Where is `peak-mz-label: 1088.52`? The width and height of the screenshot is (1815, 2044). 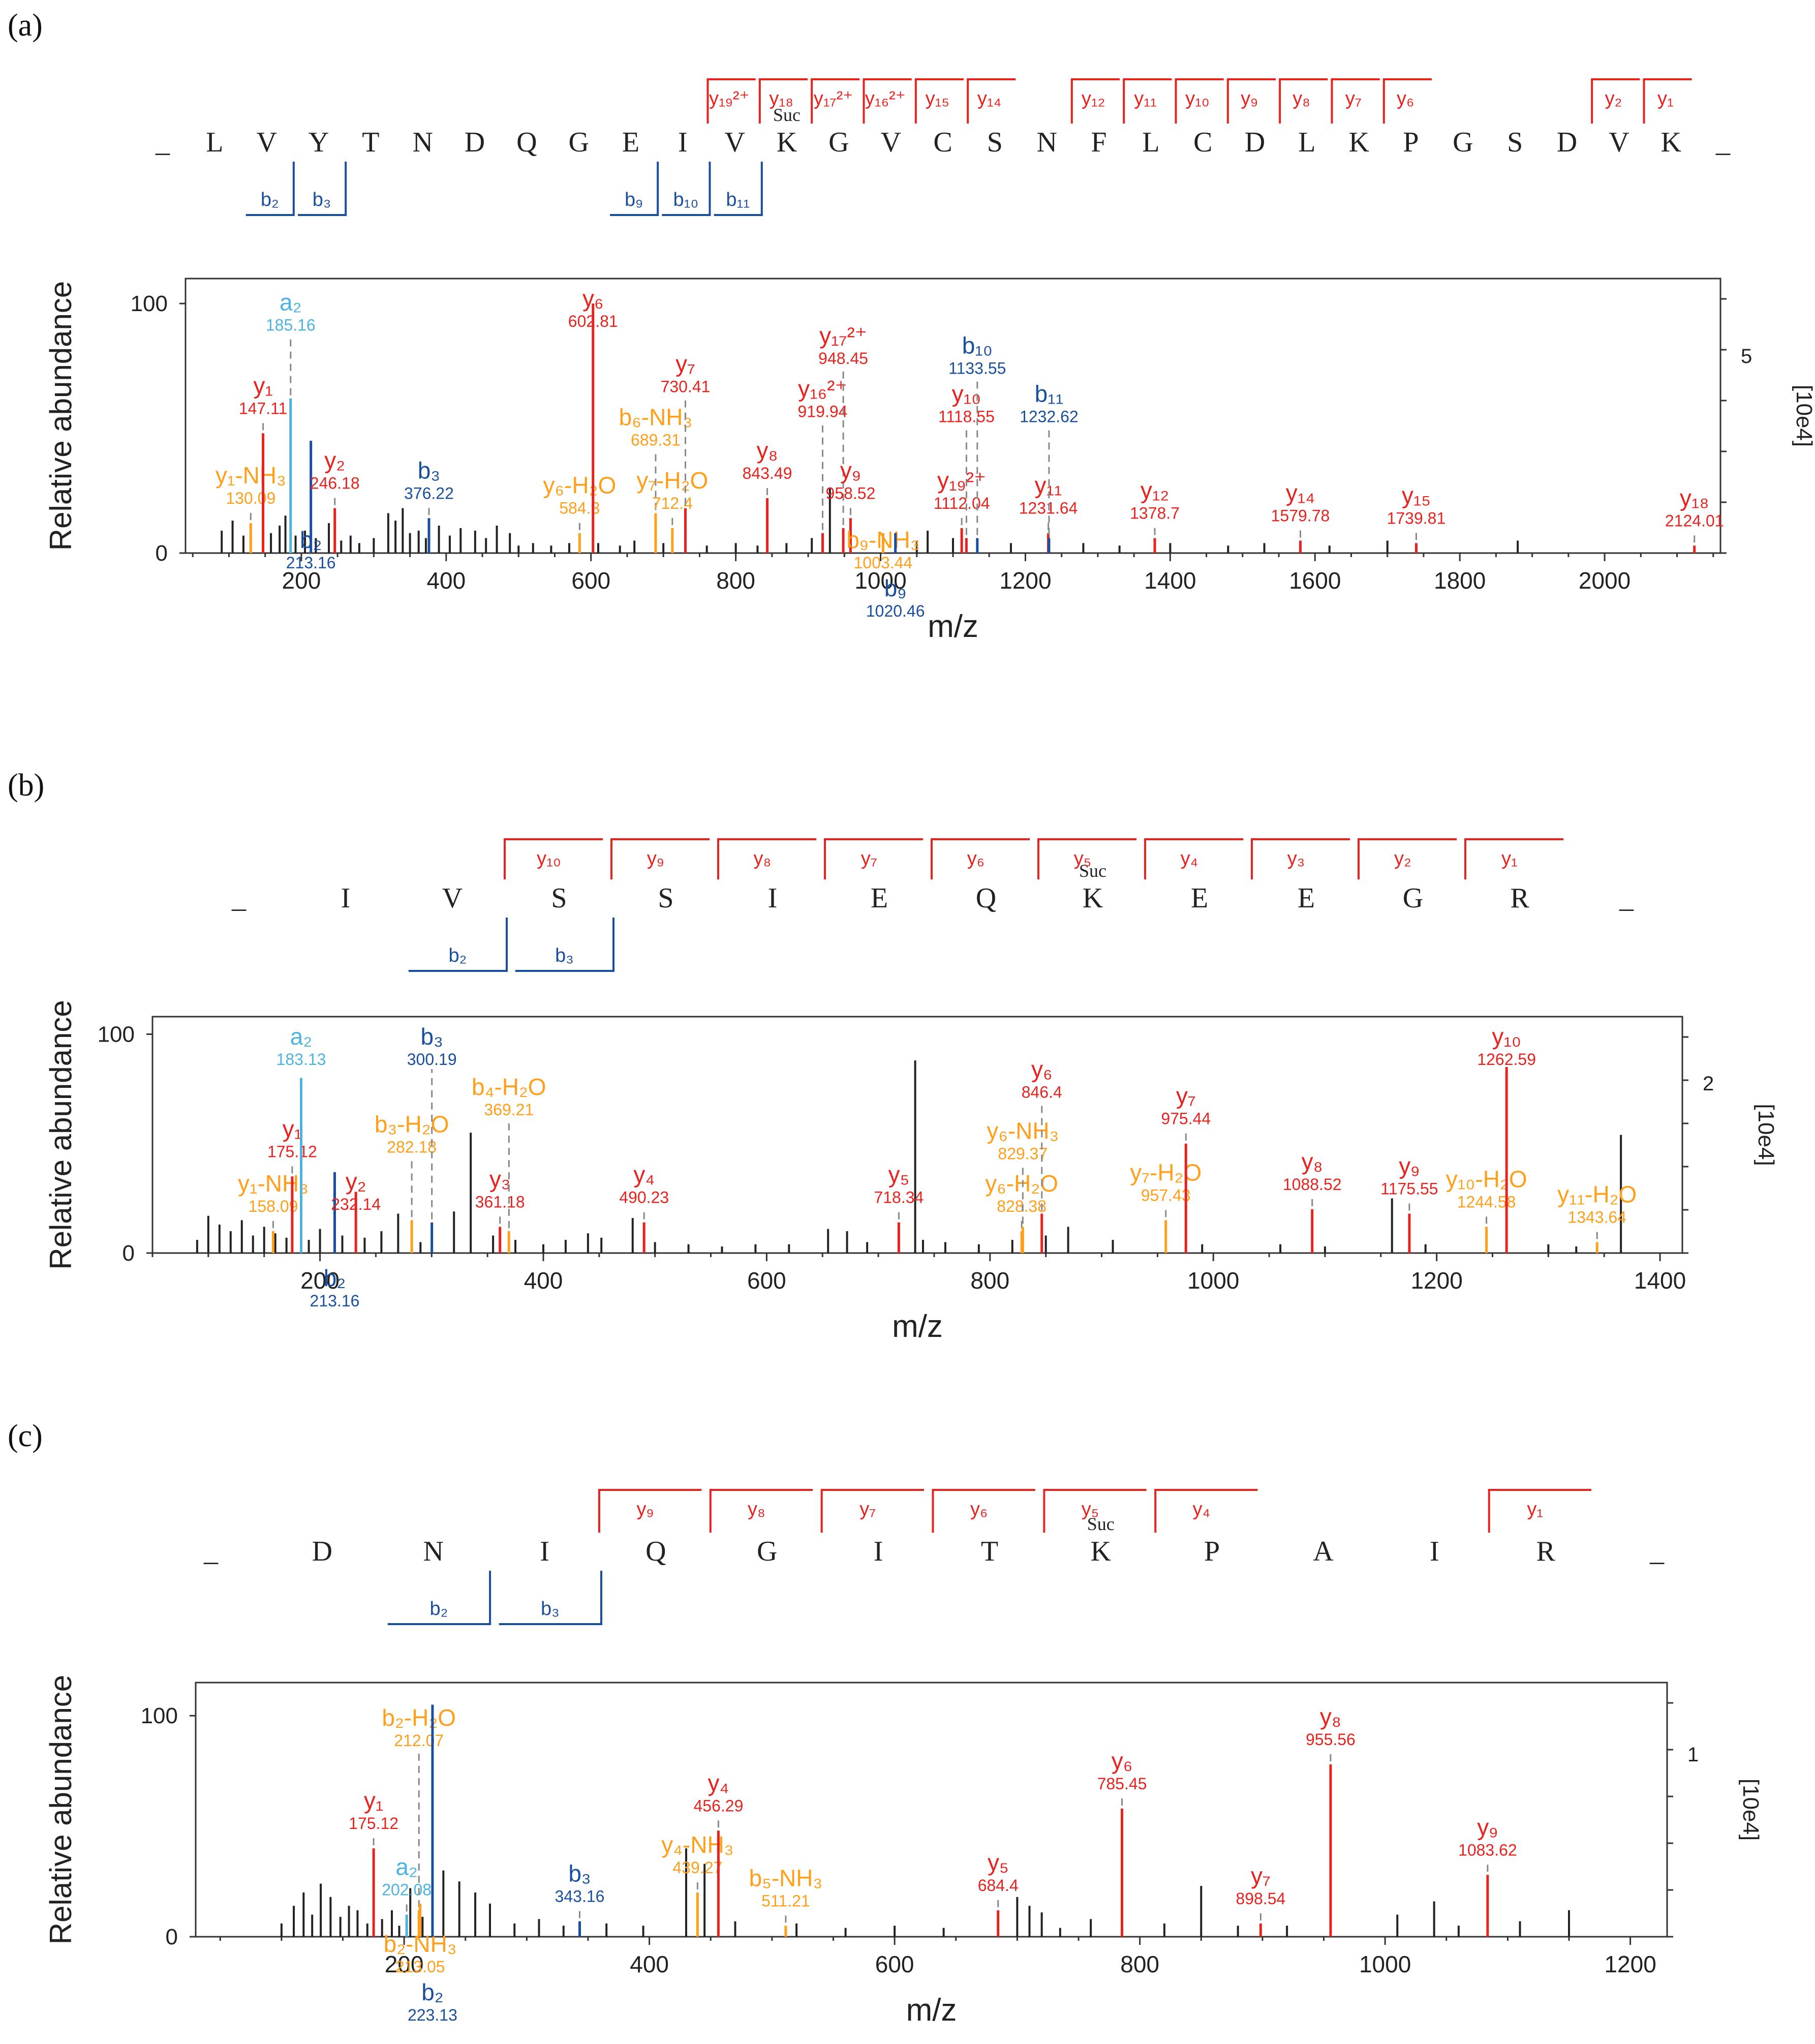 peak-mz-label: 1088.52 is located at coordinates (1312, 1185).